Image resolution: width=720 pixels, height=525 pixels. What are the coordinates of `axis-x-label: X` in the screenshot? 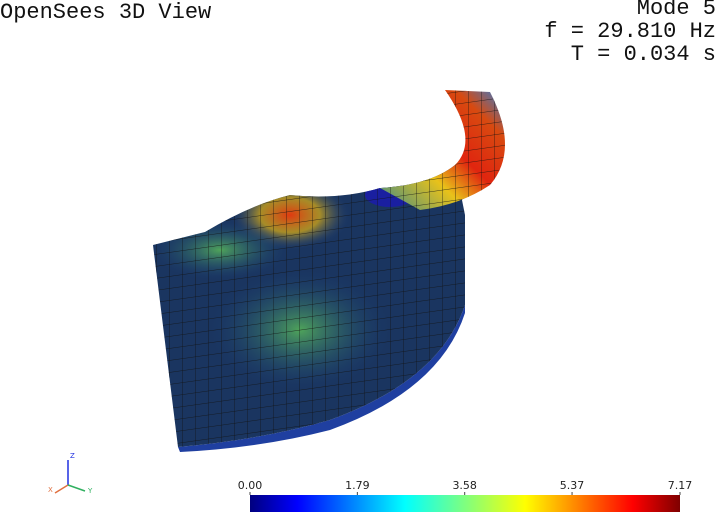 It's located at (50, 490).